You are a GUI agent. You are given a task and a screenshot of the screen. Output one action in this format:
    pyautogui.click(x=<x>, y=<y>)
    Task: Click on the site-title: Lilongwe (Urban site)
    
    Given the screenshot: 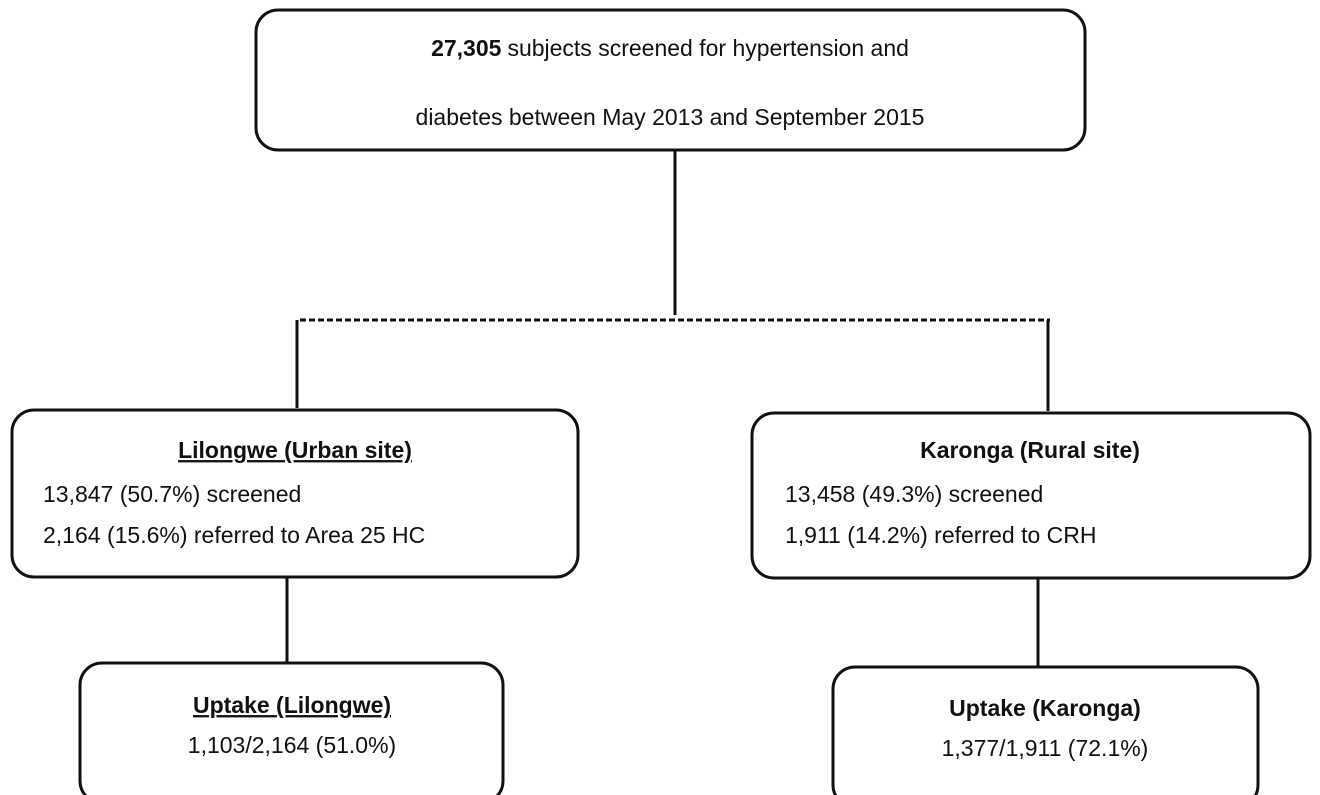 What is the action you would take?
    pyautogui.click(x=295, y=450)
    